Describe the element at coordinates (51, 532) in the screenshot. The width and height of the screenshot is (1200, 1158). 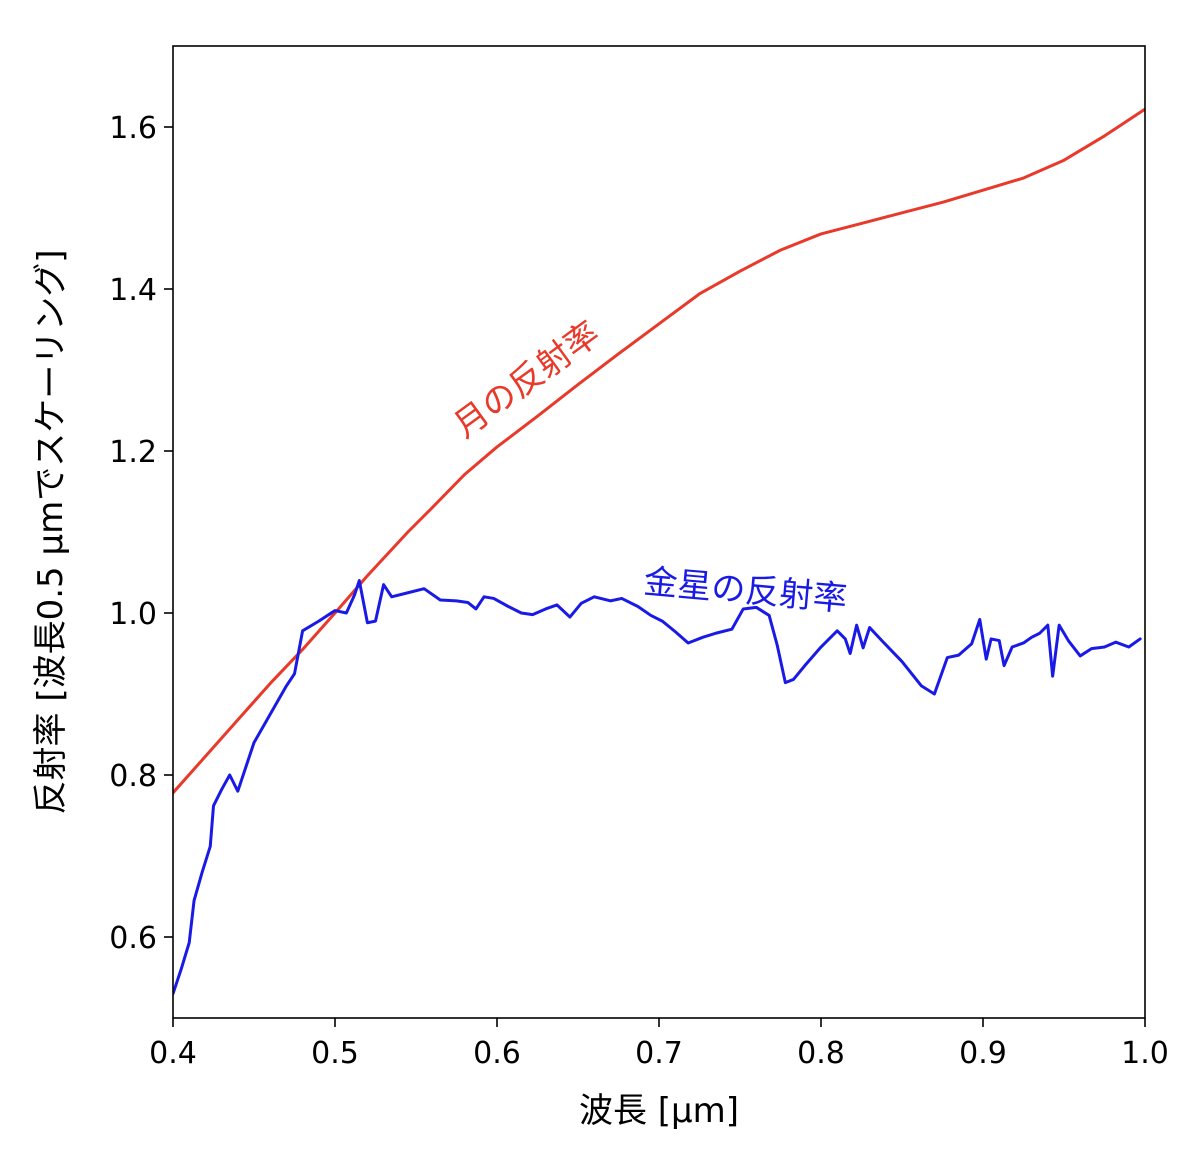
I see `y-axis-label: 反射率 [波長0.5 μmでスケーリング]` at that location.